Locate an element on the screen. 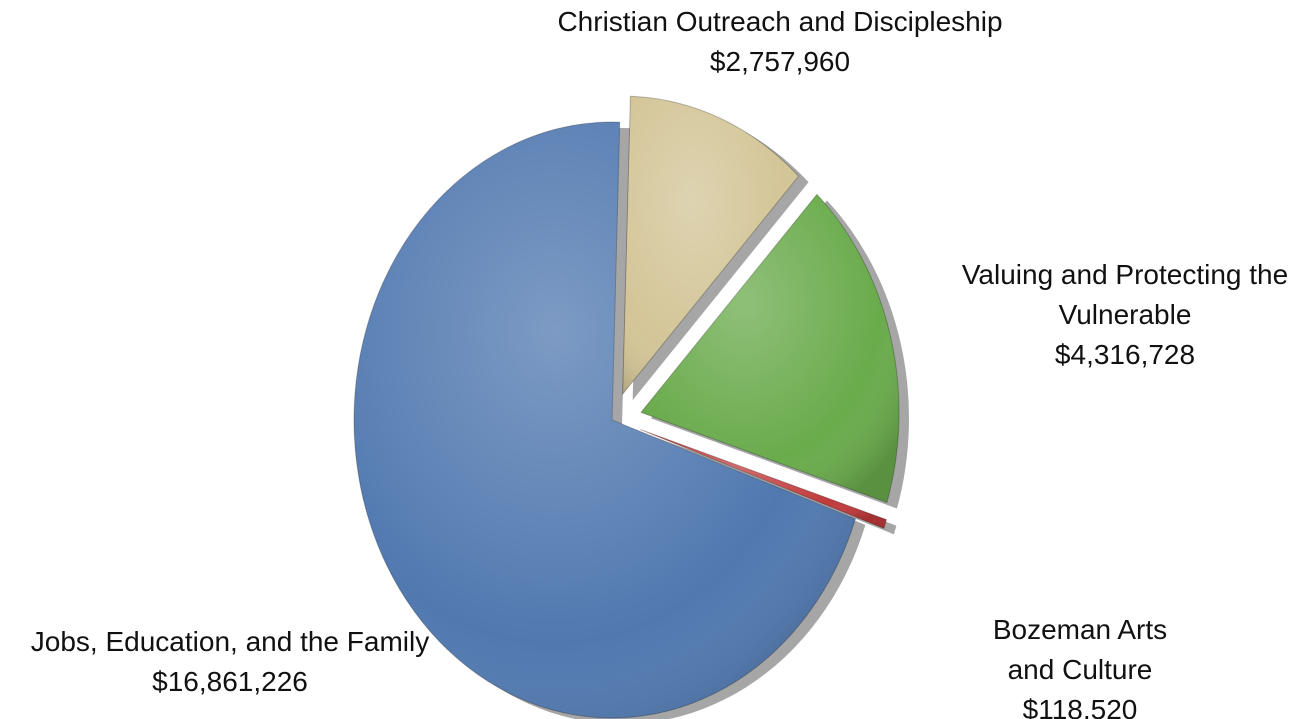  value-label: $16,861,226 is located at coordinates (230, 681).